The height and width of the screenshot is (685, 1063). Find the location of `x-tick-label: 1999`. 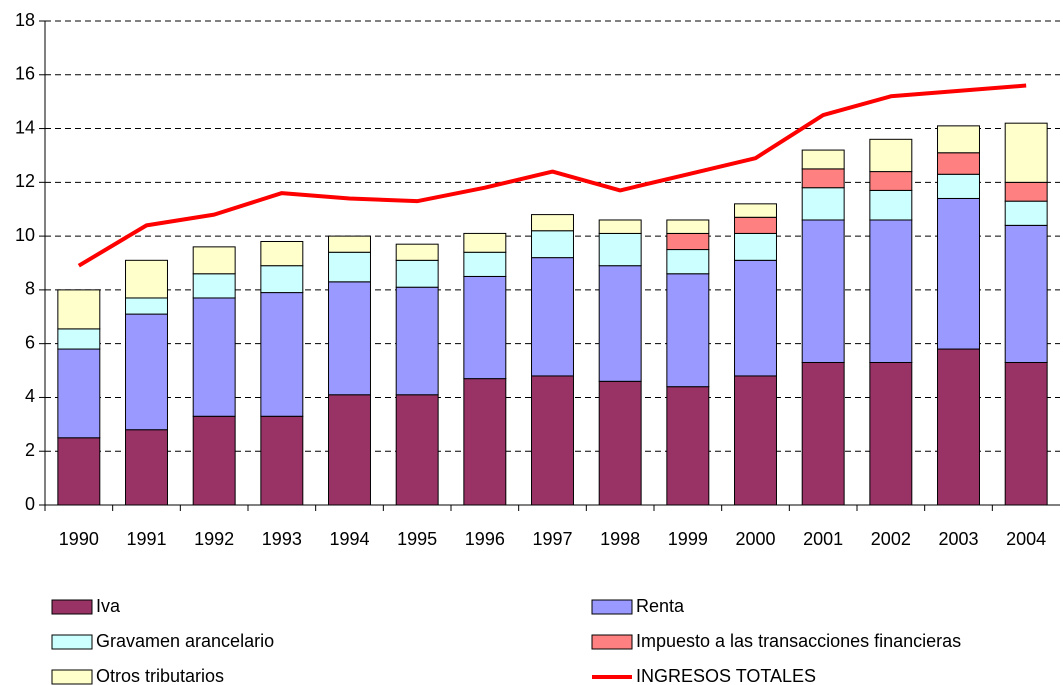

x-tick-label: 1999 is located at coordinates (688, 539).